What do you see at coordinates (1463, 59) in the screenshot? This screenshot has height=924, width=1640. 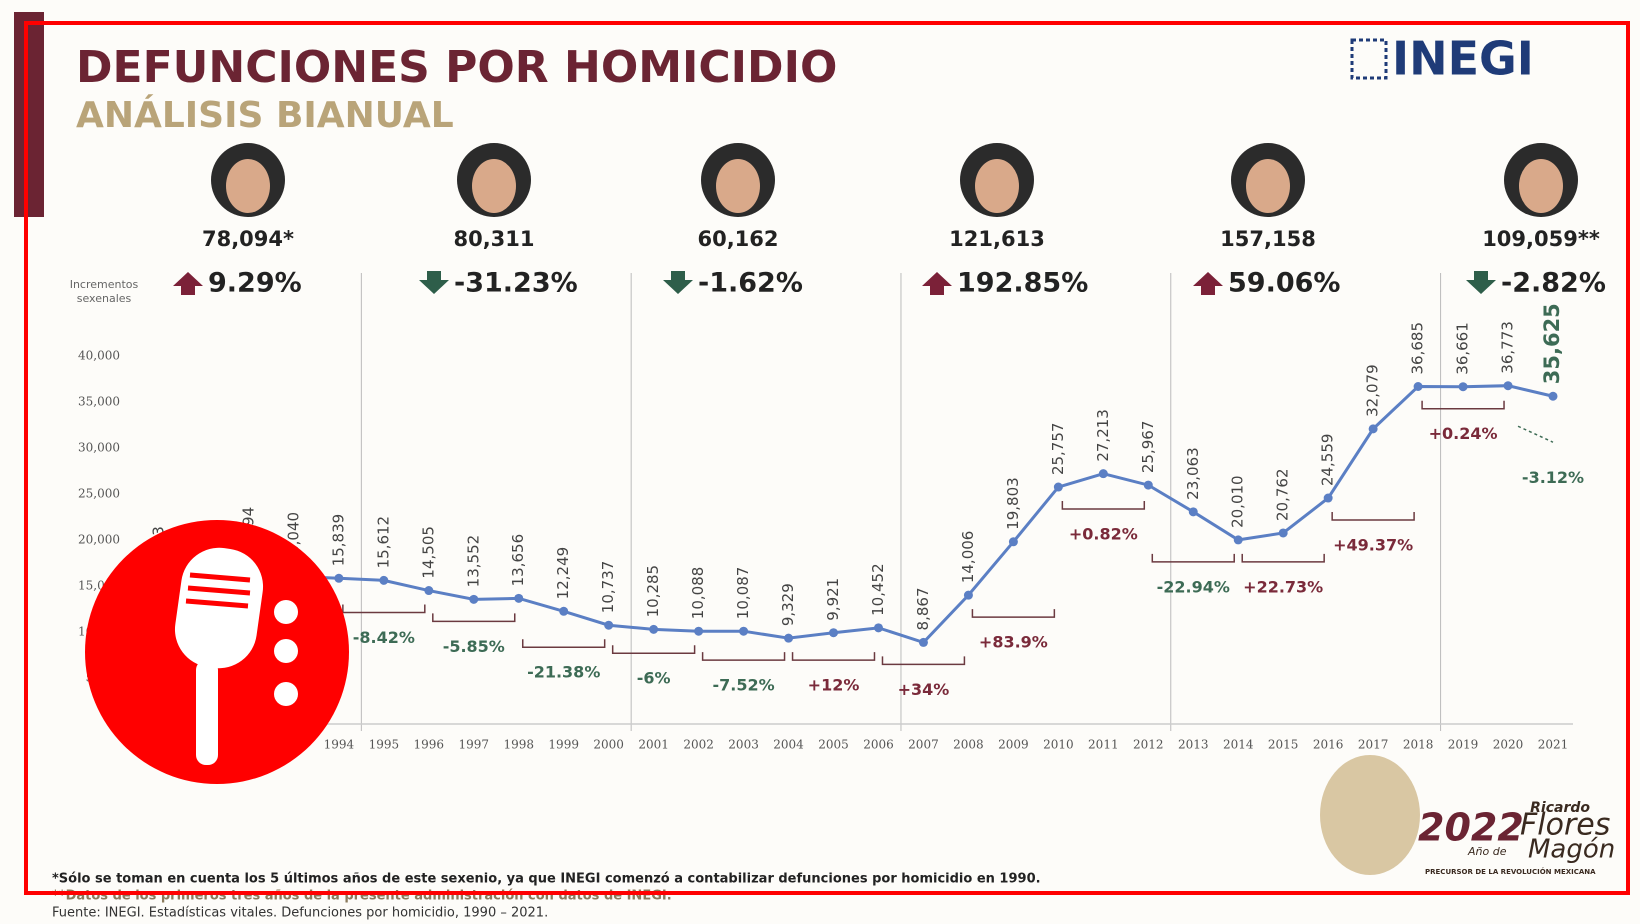 I see `logo-text: INEGI` at bounding box center [1463, 59].